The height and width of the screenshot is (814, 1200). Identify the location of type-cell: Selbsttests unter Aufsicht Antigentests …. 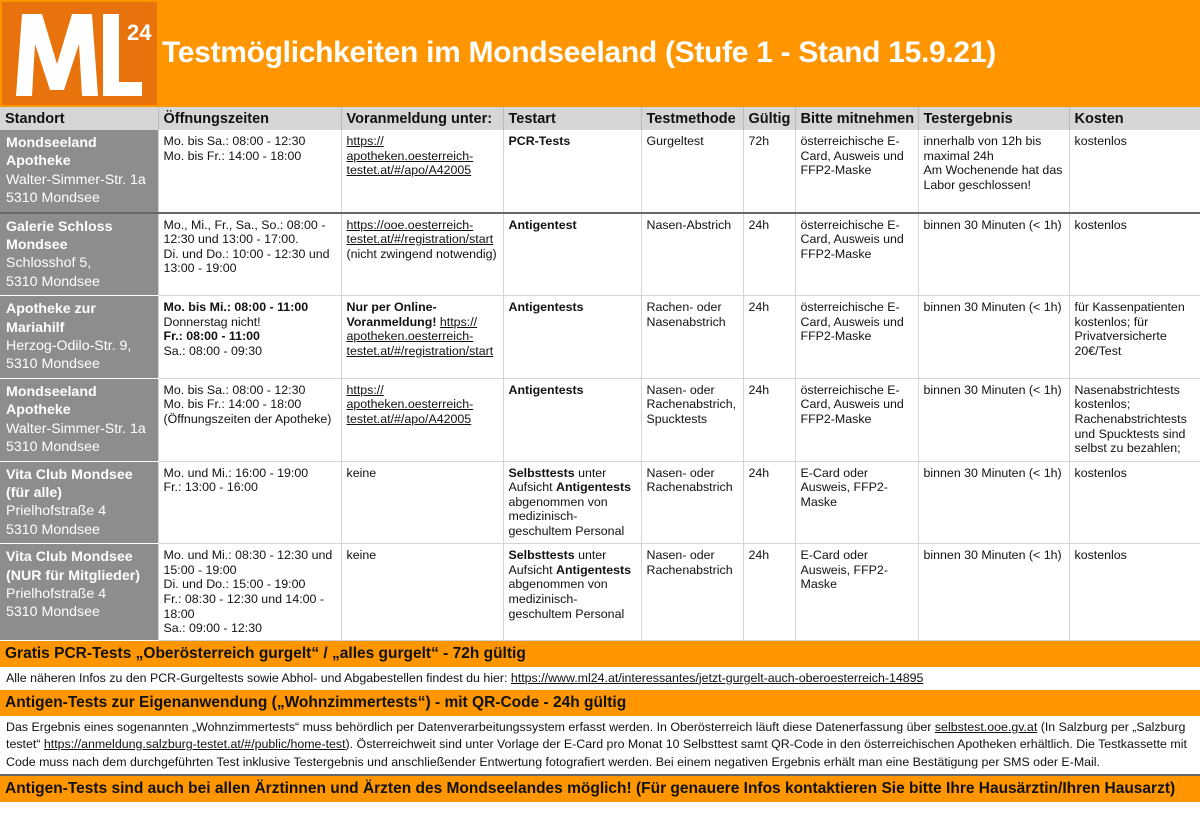
(572, 503).